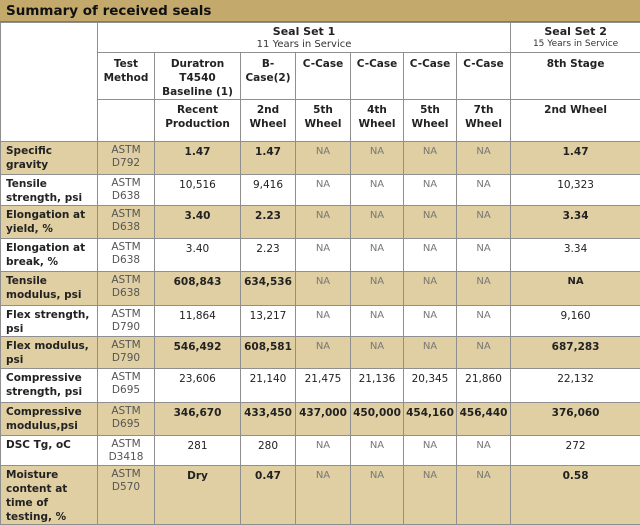 Image resolution: width=640 pixels, height=525 pixels. I want to click on cell-value: 687,283, so click(575, 353).